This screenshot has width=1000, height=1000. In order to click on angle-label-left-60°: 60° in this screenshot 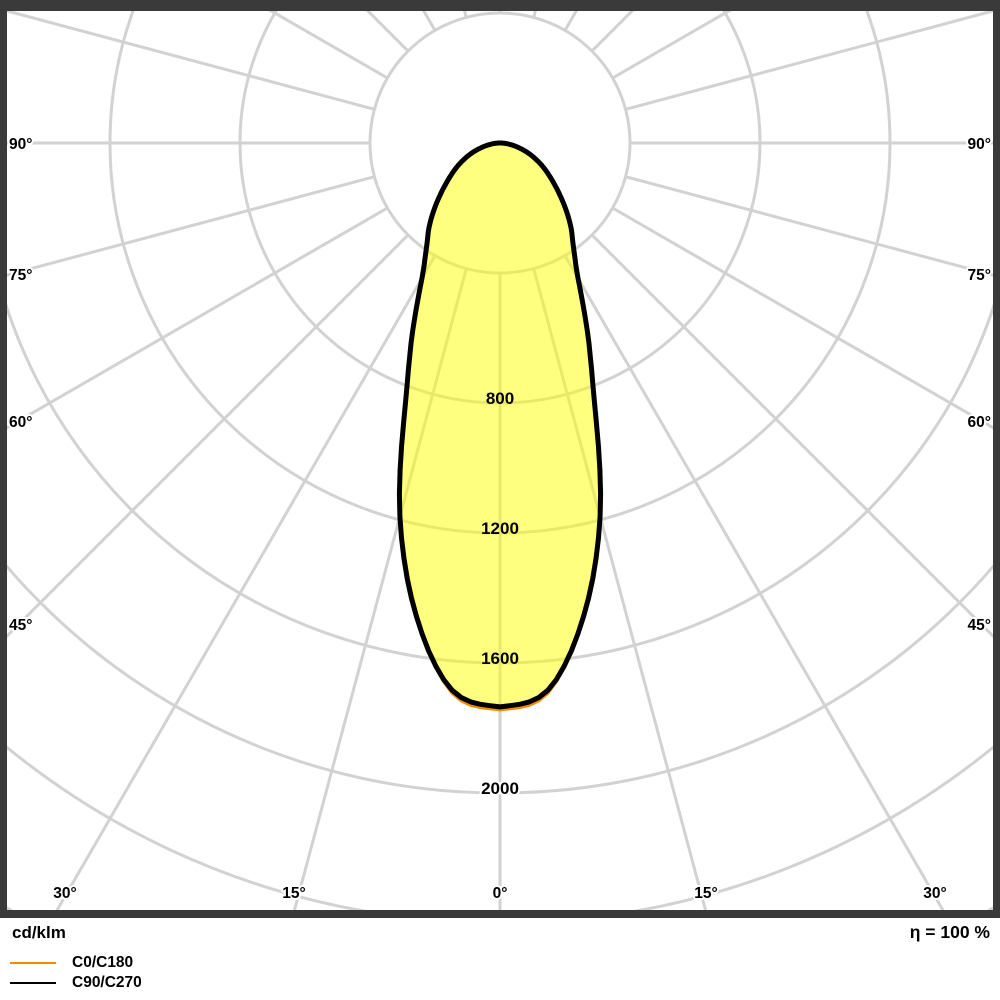, I will do `click(20, 422)`.